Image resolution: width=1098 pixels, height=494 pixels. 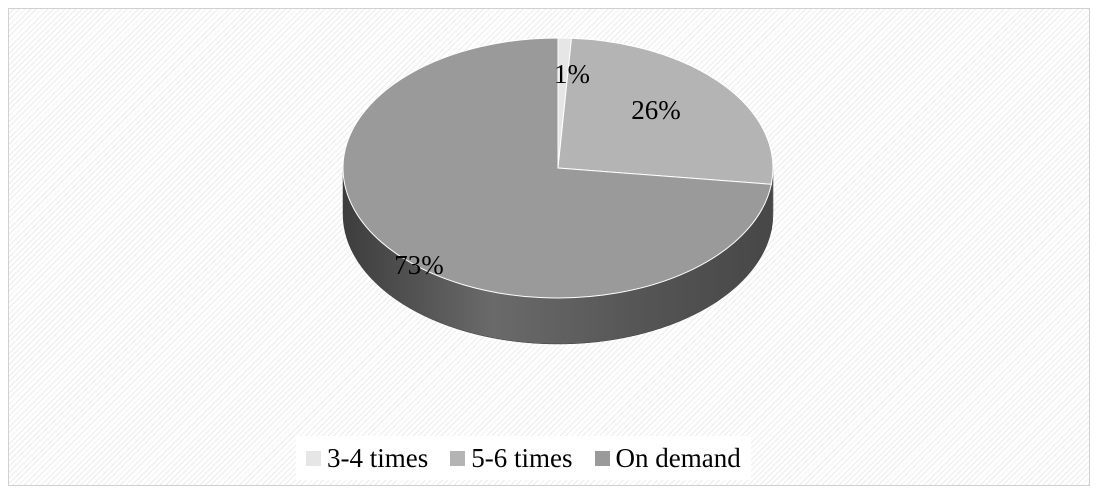 I want to click on legend-item-on-demand: On demand, so click(x=667, y=458).